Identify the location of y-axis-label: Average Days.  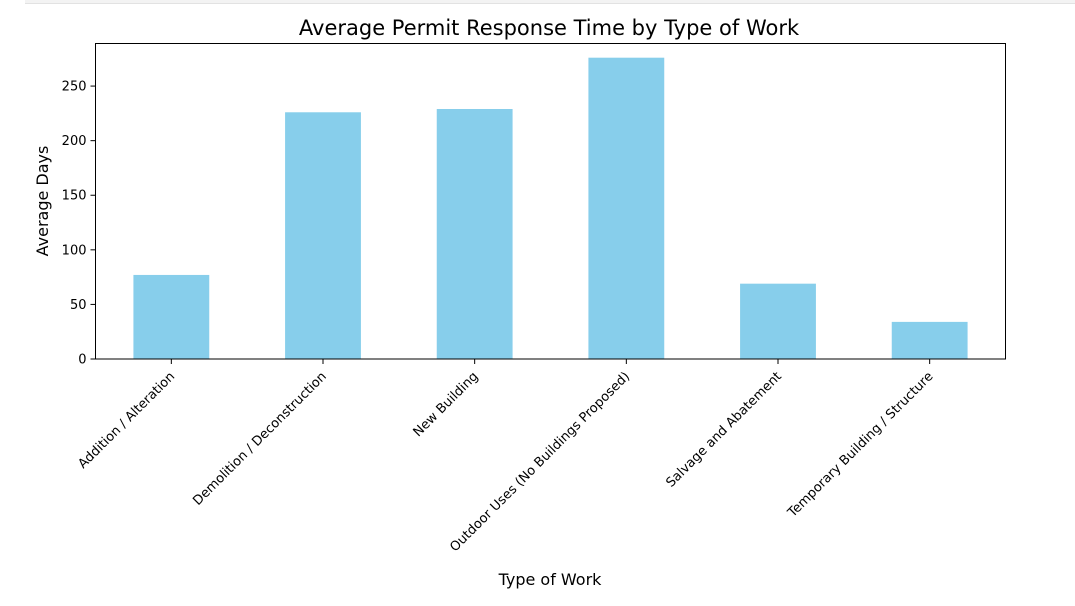
(42, 201).